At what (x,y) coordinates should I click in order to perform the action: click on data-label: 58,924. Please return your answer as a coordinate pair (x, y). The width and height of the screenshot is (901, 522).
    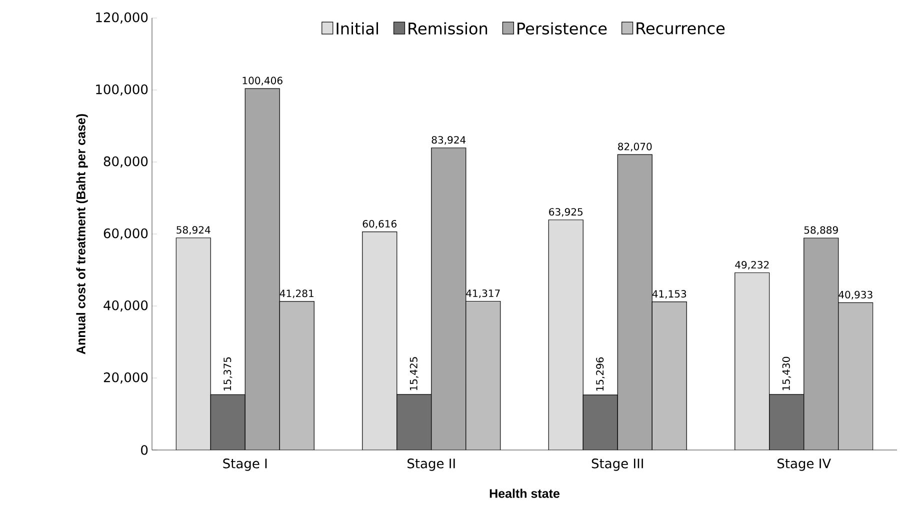
    Looking at the image, I should click on (193, 230).